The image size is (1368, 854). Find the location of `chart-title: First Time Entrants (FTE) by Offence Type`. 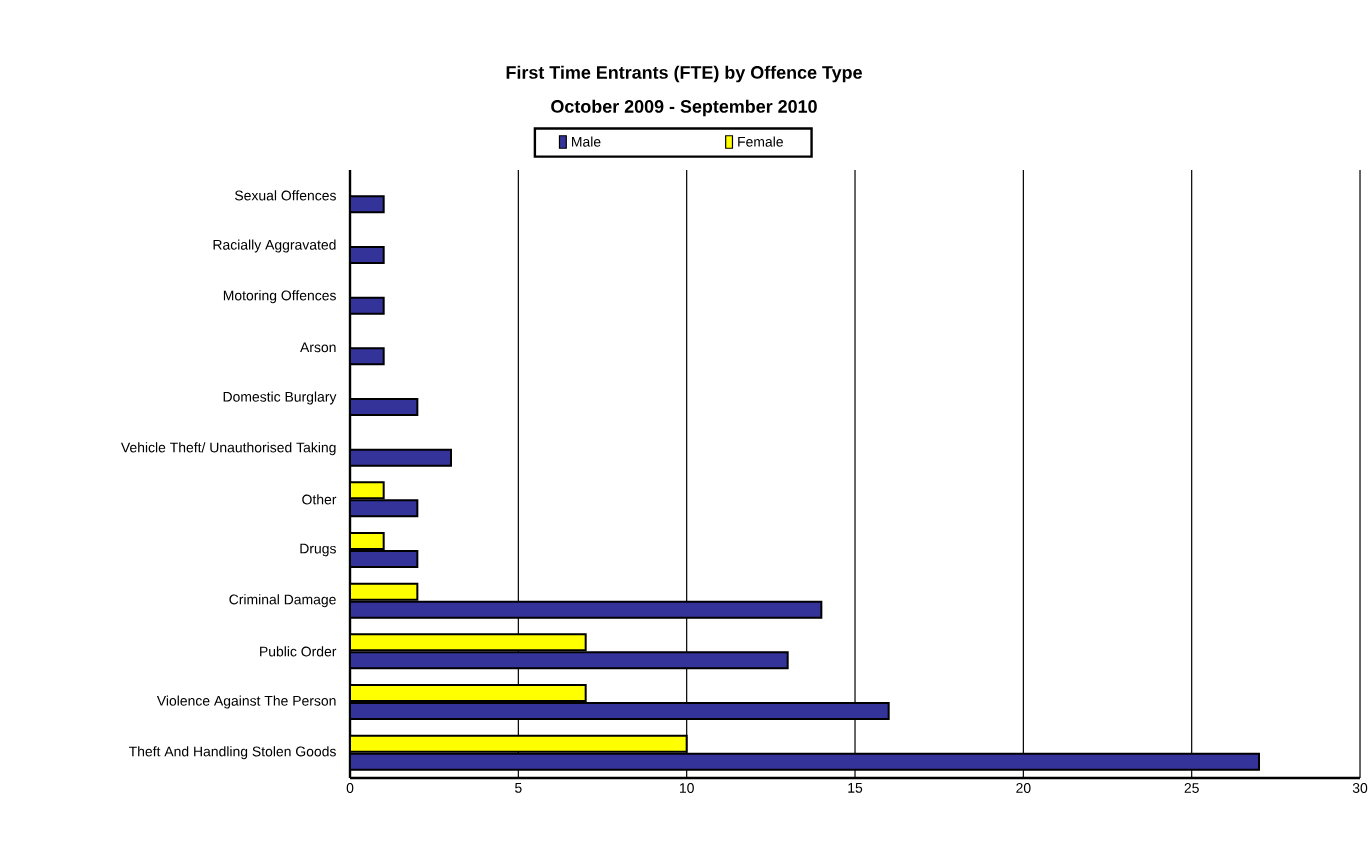

chart-title: First Time Entrants (FTE) by Offence Type is located at coordinates (684, 74).